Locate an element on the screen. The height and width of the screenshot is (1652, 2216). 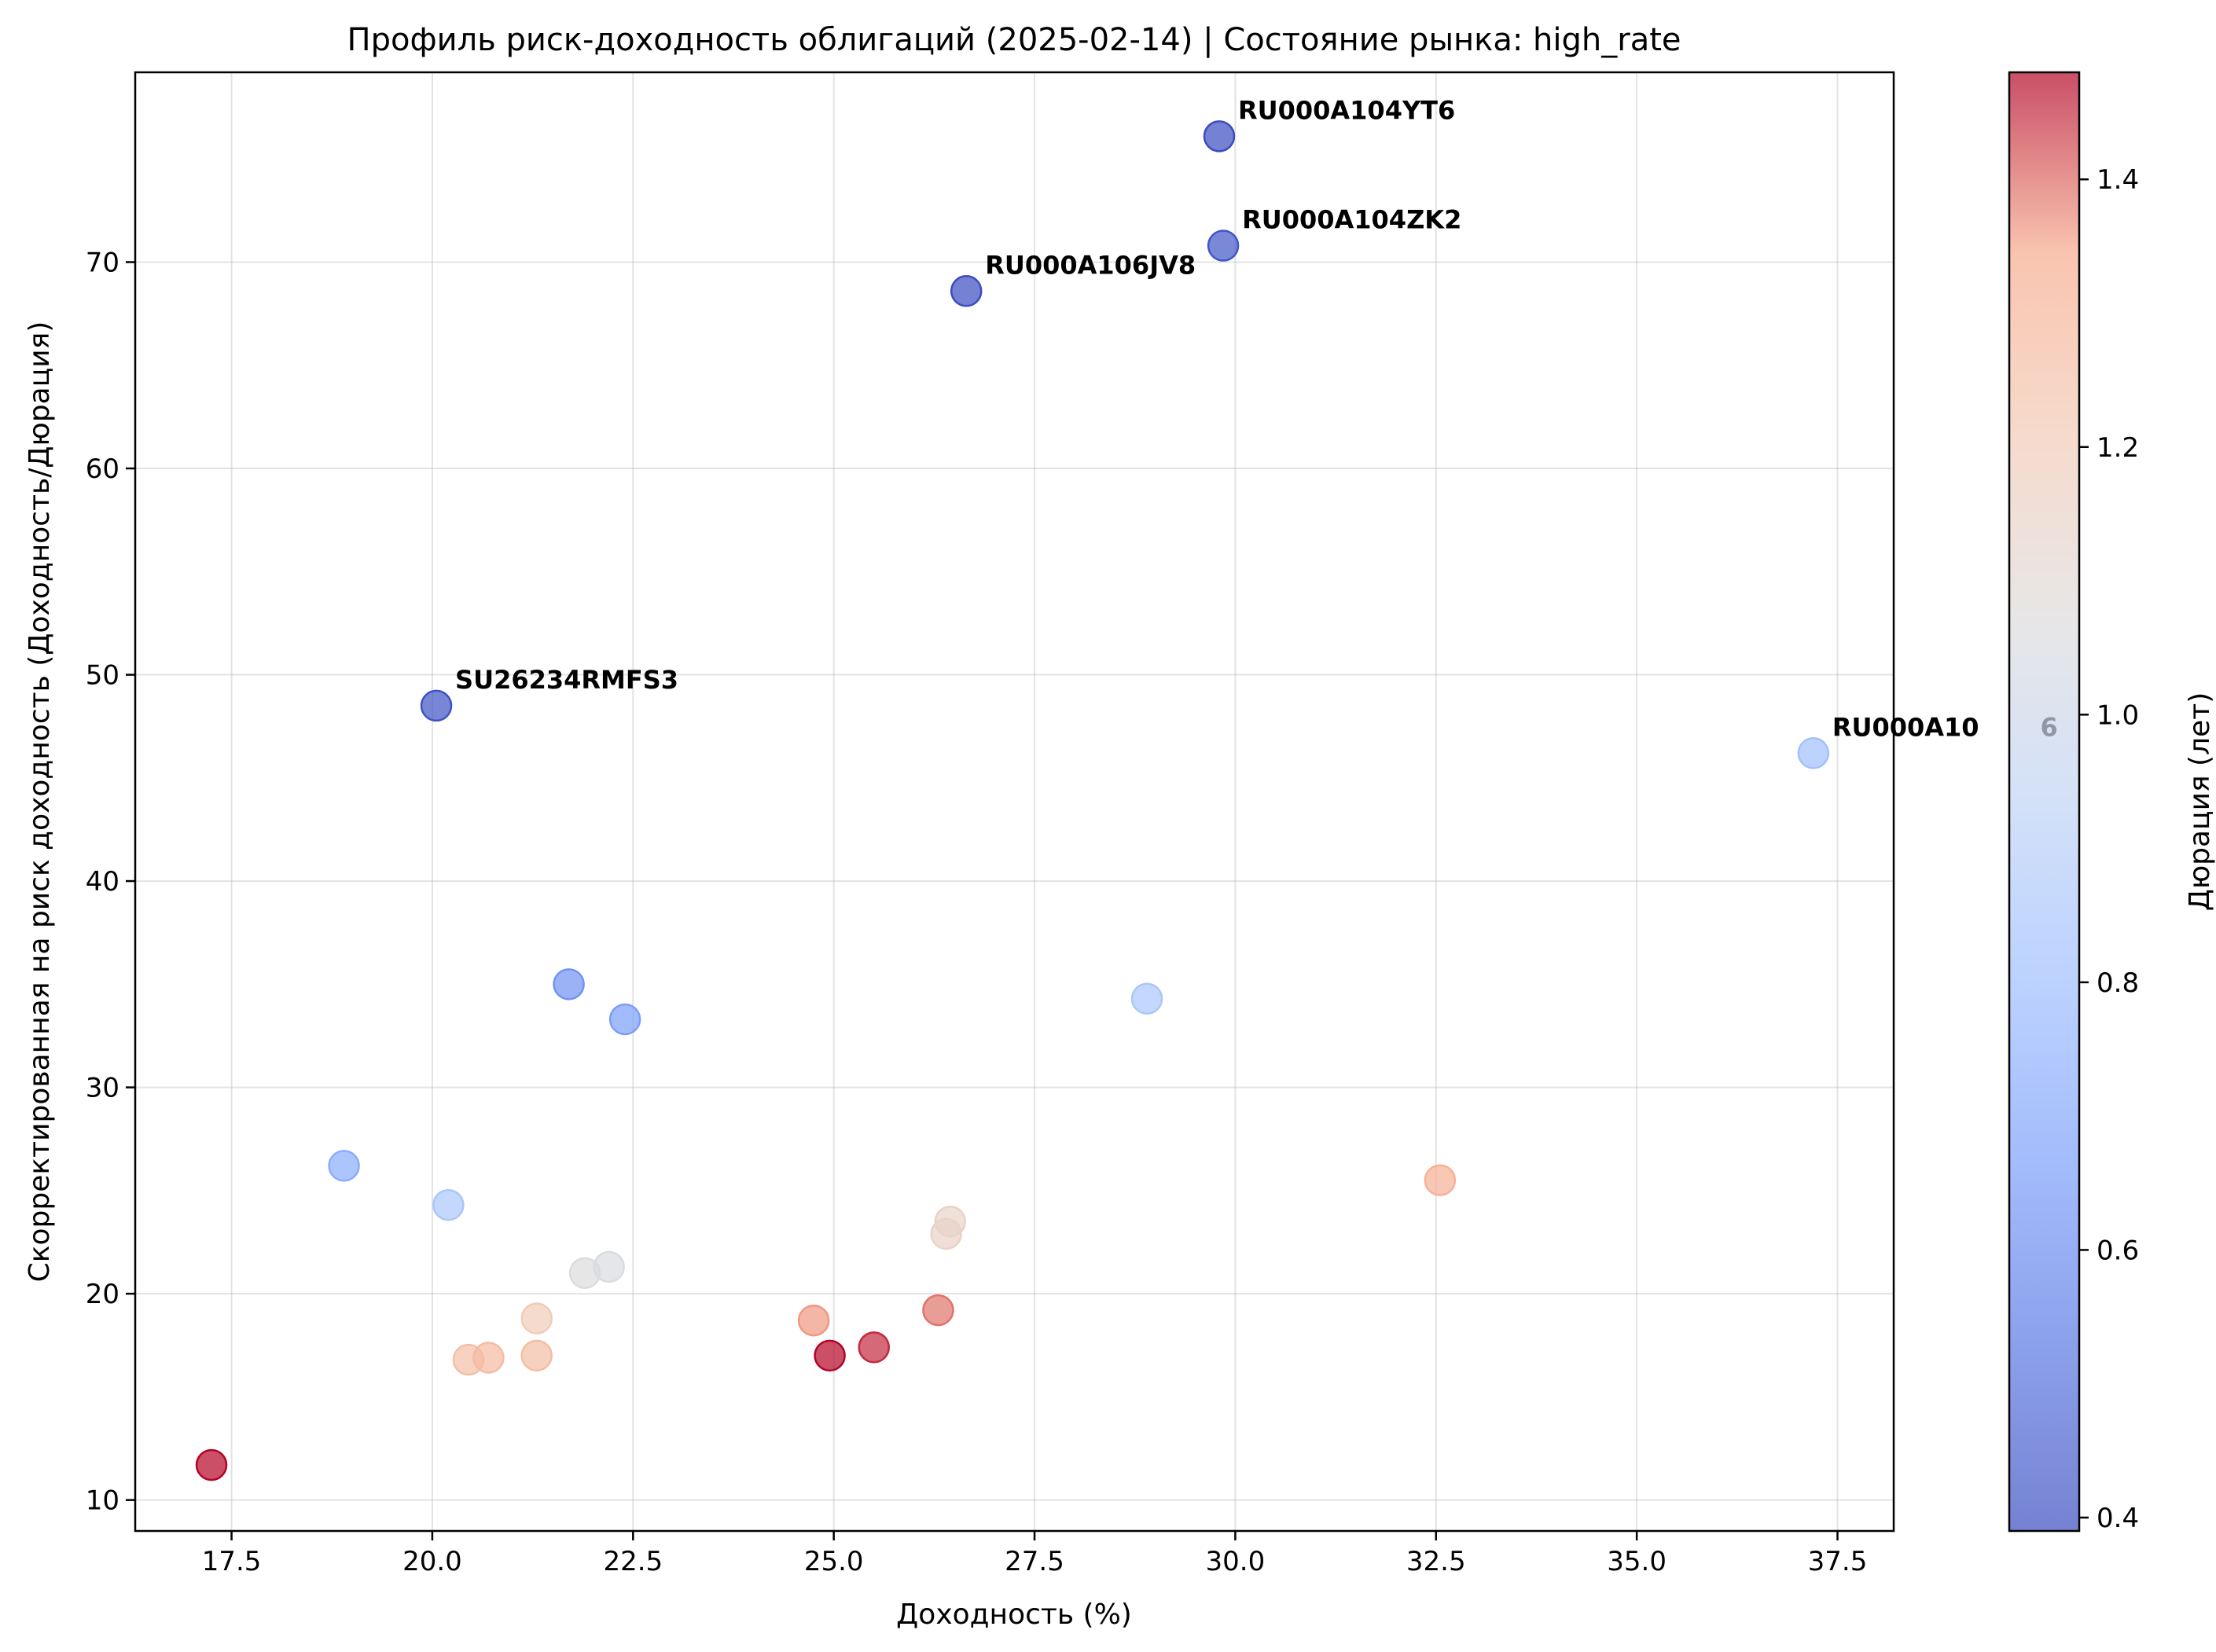
y-tick-label-6: 70 is located at coordinates (102, 264).